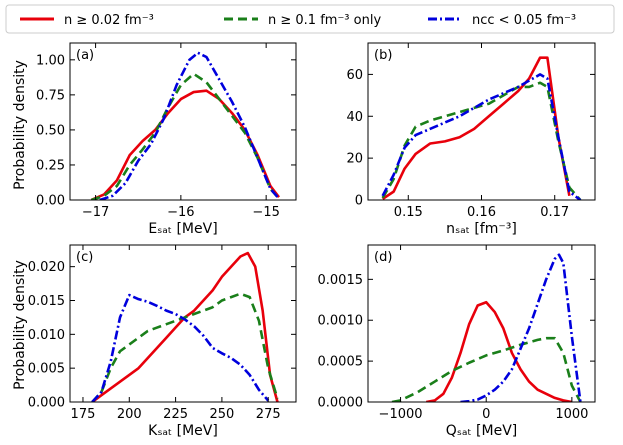 The image size is (623, 445). I want to click on frame-c, so click(183, 323).